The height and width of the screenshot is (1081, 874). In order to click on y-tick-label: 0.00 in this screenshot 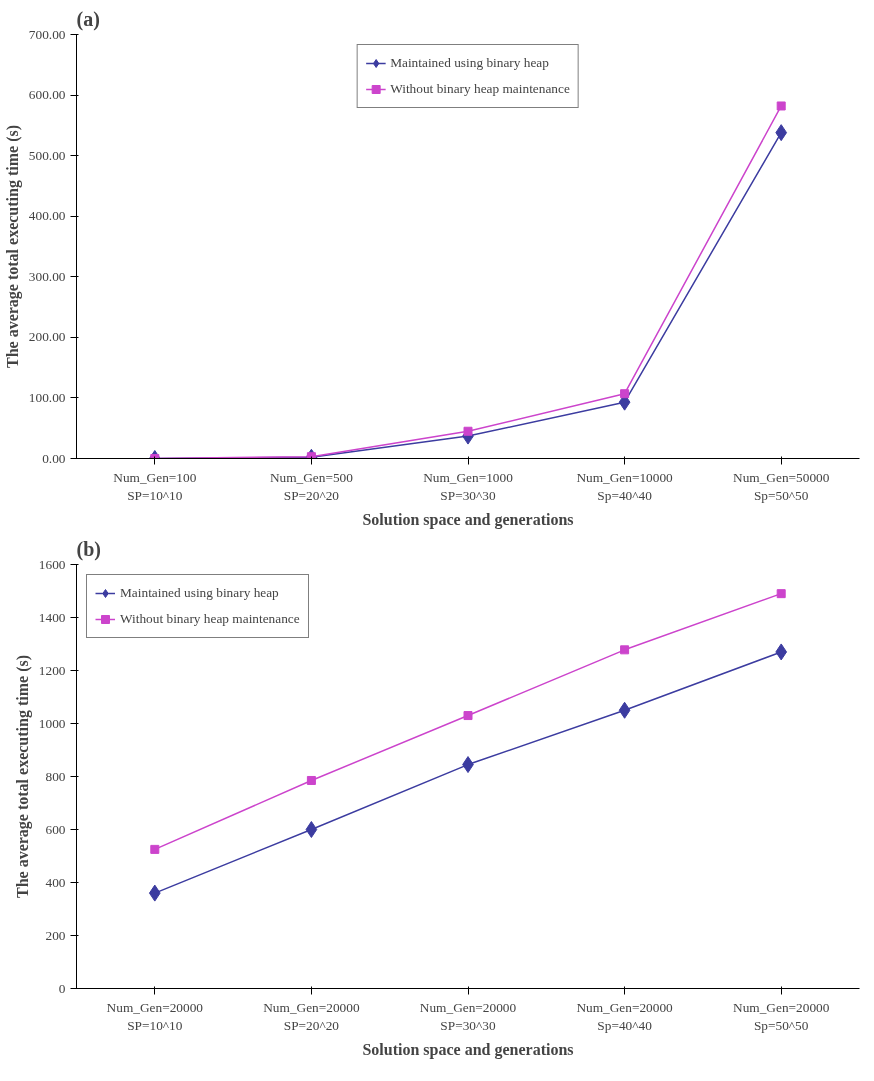, I will do `click(54, 458)`.